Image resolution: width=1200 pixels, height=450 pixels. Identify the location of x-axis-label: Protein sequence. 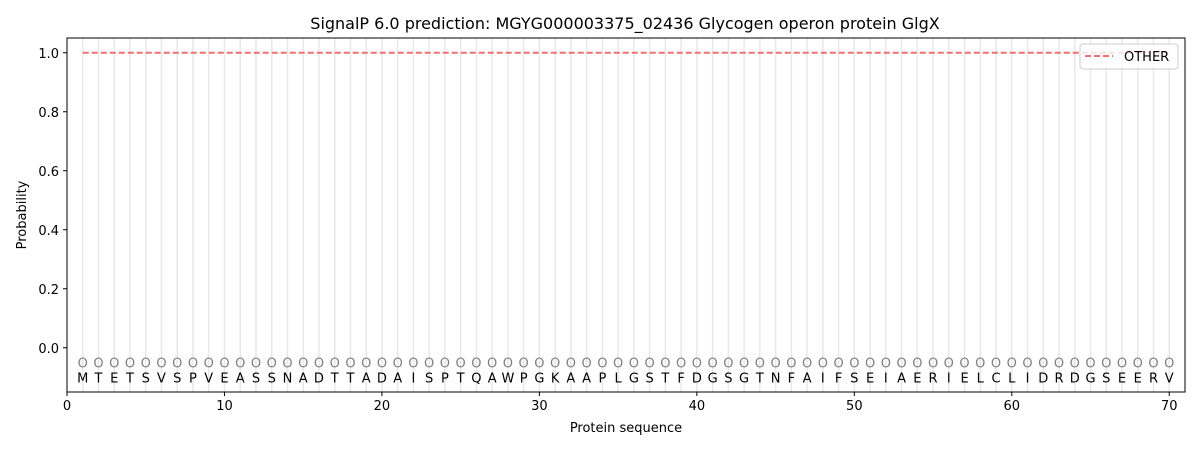
(626, 428).